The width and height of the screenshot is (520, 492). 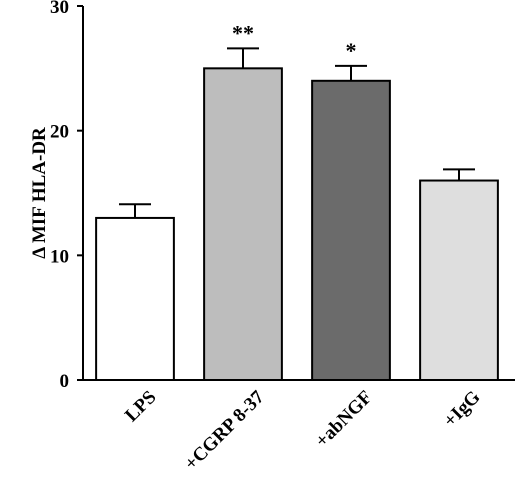 I want to click on y-axis-title: Δ MIF HLA-DR, so click(x=39, y=193).